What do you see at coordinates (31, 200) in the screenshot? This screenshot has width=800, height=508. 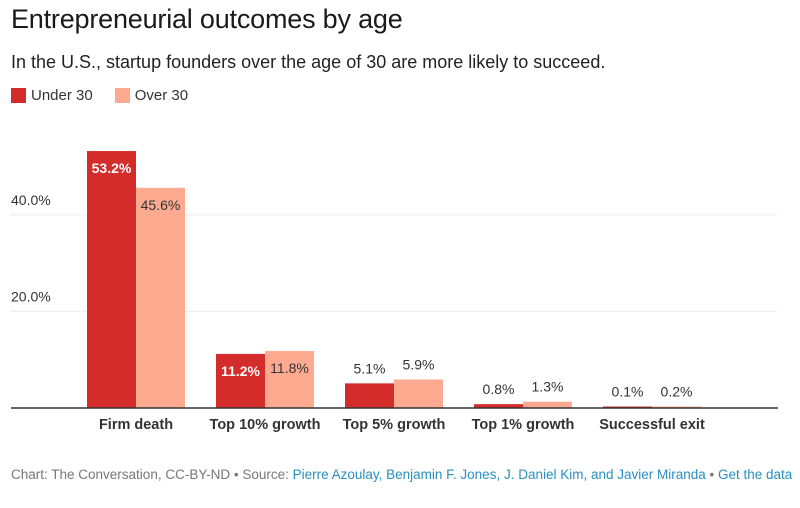 I see `y-tick-label: 40.0%` at bounding box center [31, 200].